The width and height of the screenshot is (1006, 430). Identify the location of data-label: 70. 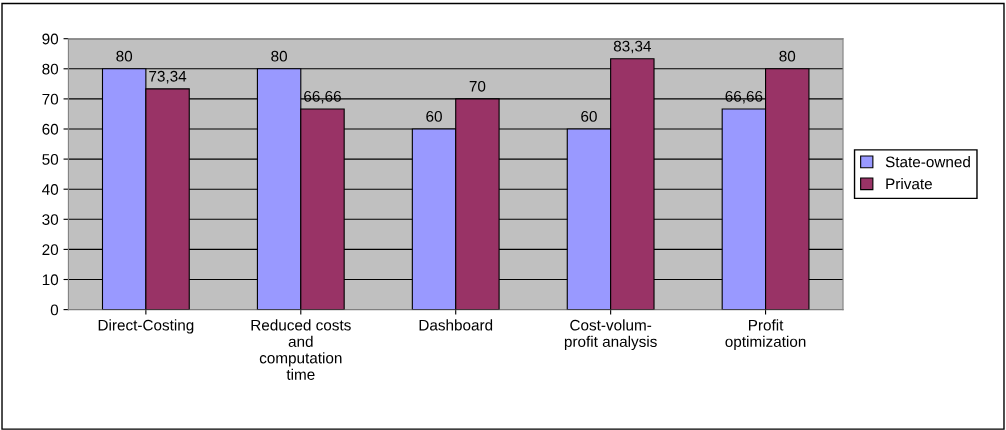
(477, 86).